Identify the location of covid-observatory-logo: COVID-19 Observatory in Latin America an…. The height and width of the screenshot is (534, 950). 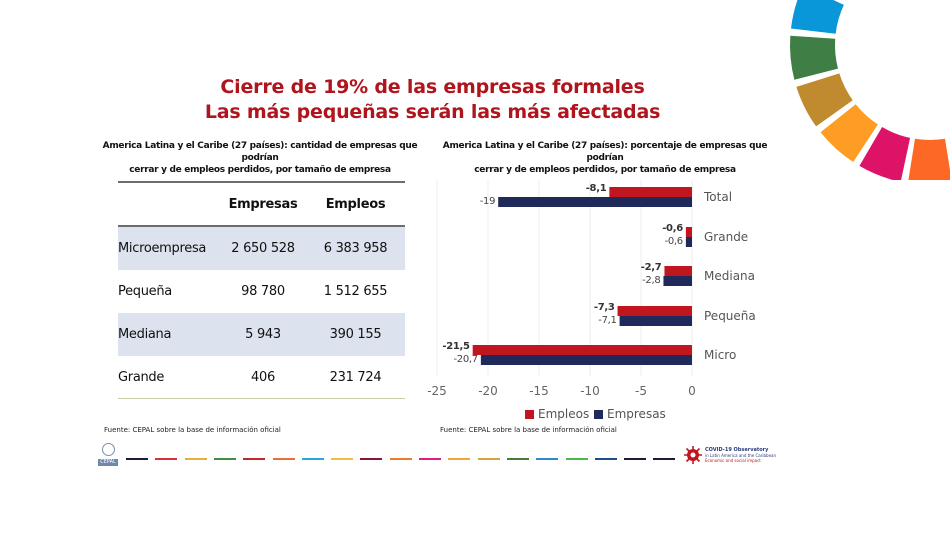
(733, 456).